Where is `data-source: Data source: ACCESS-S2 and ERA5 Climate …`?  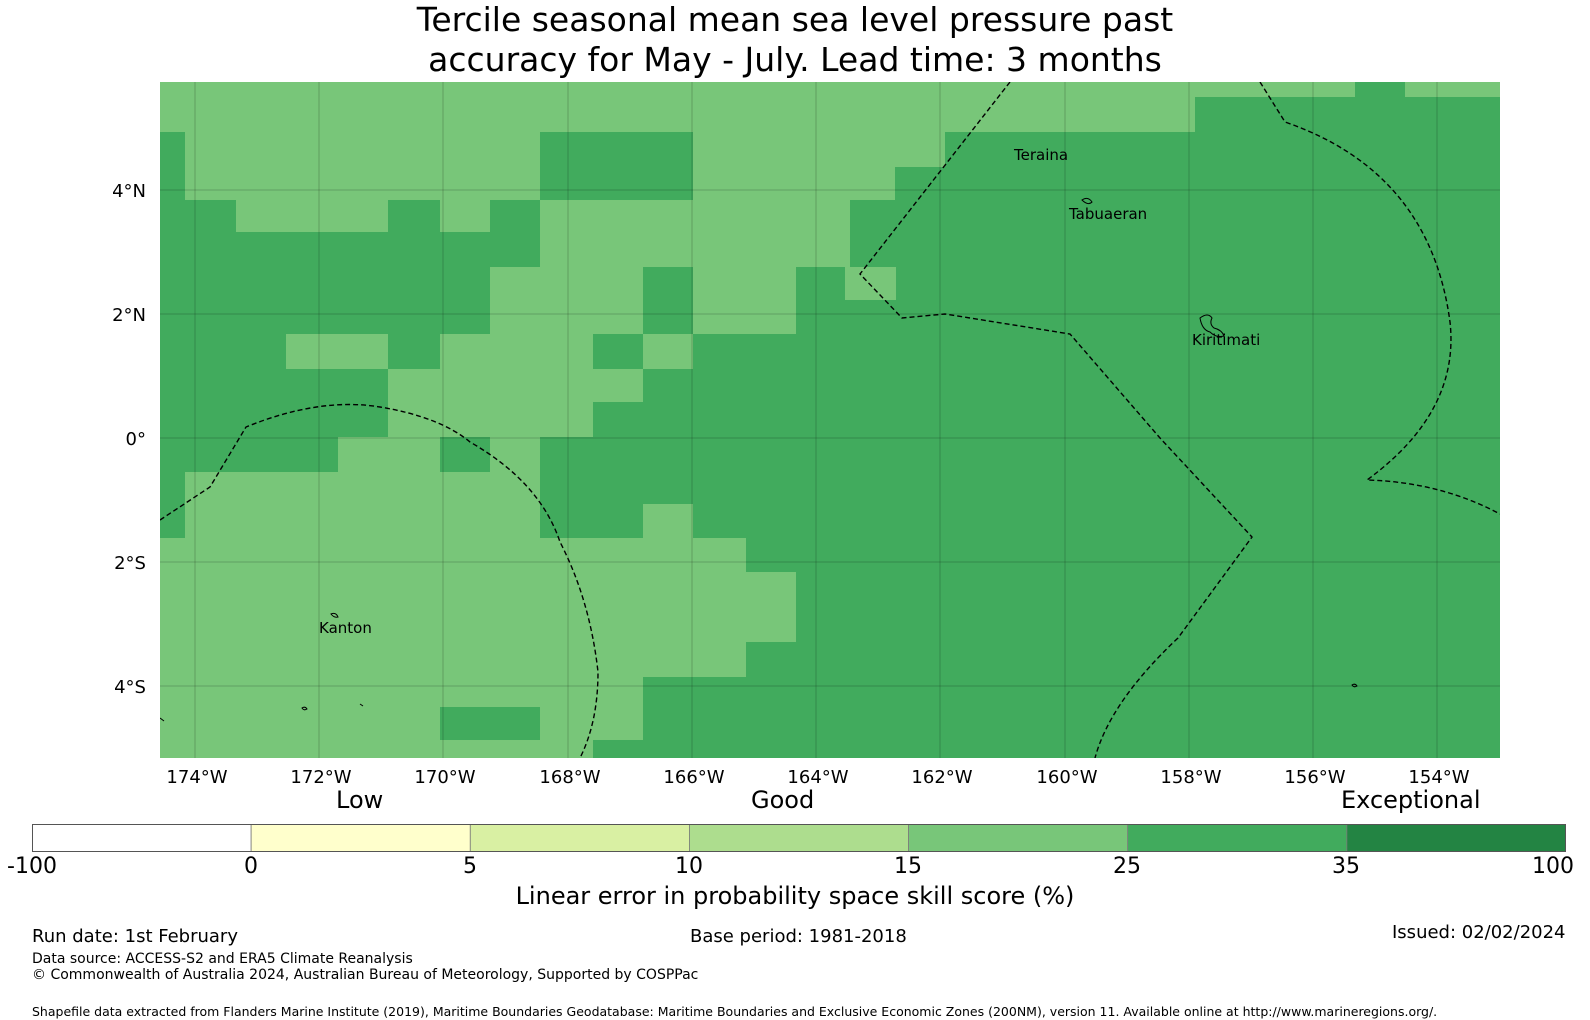 data-source: Data source: ACCESS-S2 and ERA5 Climate … is located at coordinates (222, 959).